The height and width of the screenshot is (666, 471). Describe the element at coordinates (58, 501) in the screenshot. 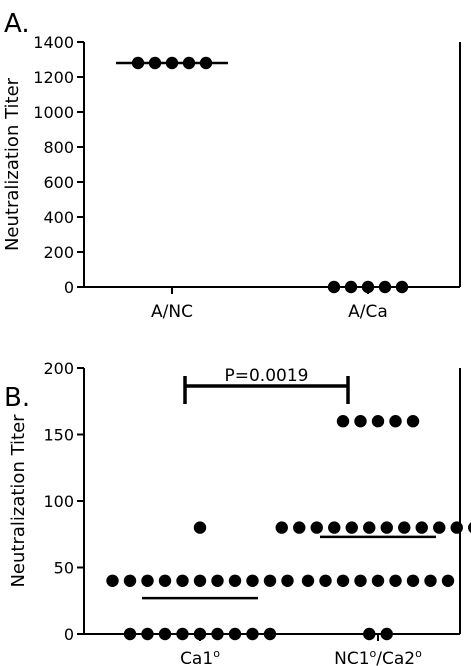

I see `y-tick-label: 100` at that location.